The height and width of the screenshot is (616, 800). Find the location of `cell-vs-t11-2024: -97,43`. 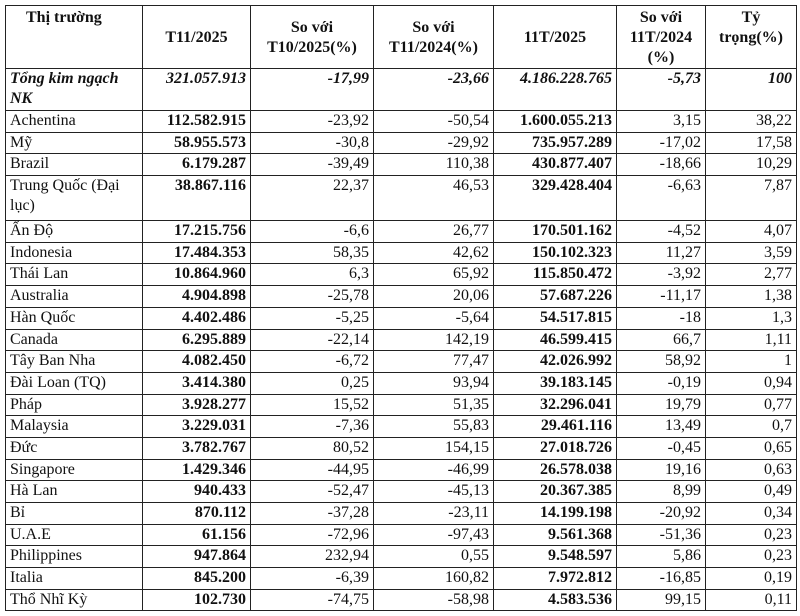

cell-vs-t11-2024: -97,43 is located at coordinates (433, 535).